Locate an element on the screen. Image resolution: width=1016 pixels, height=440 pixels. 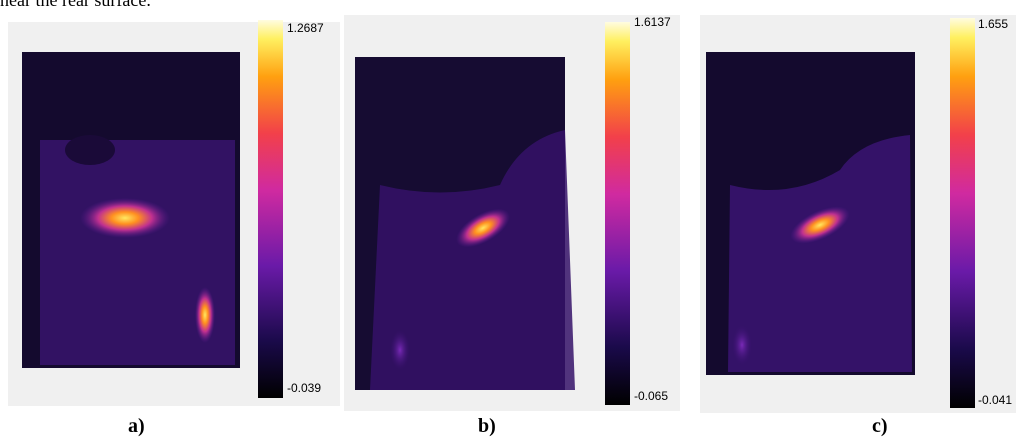
caption: a) is located at coordinates (136, 426).